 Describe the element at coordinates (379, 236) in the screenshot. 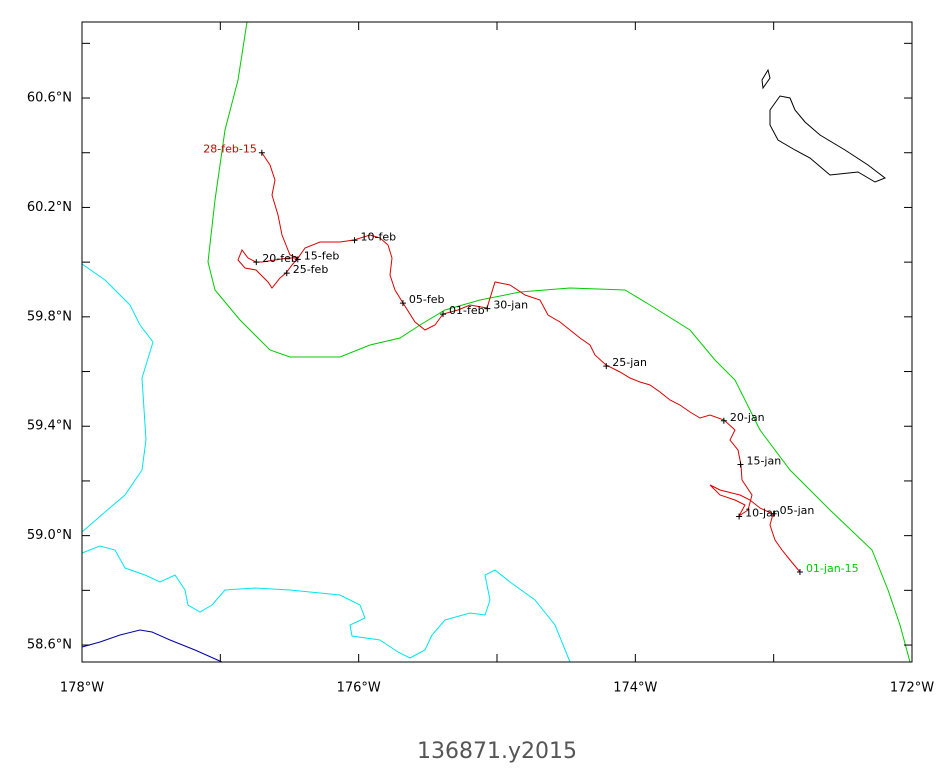

I see `date-label: 10-feb` at that location.